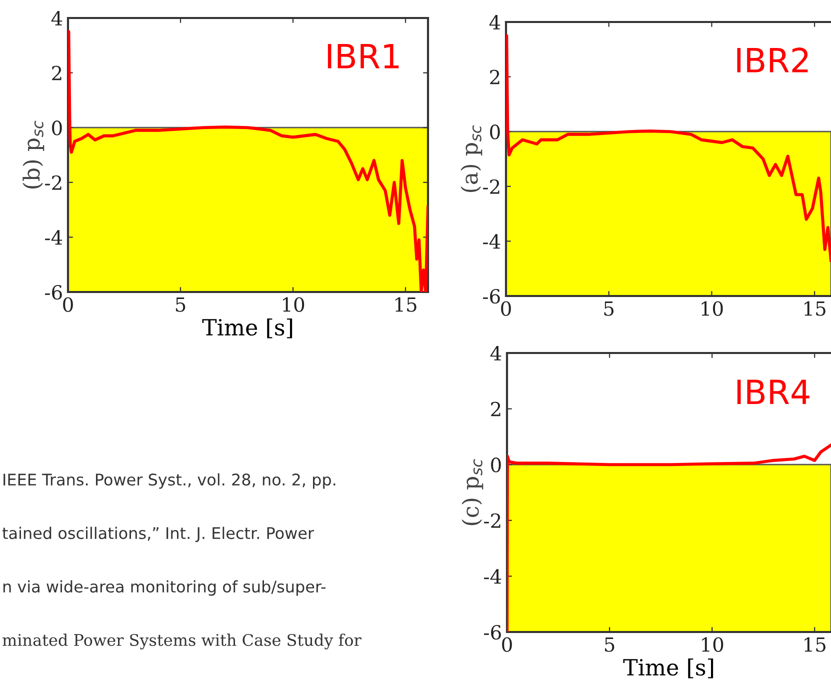 The width and height of the screenshot is (831, 694). I want to click on text: n via wide-area monitoring of sub/super-, so click(164, 588).